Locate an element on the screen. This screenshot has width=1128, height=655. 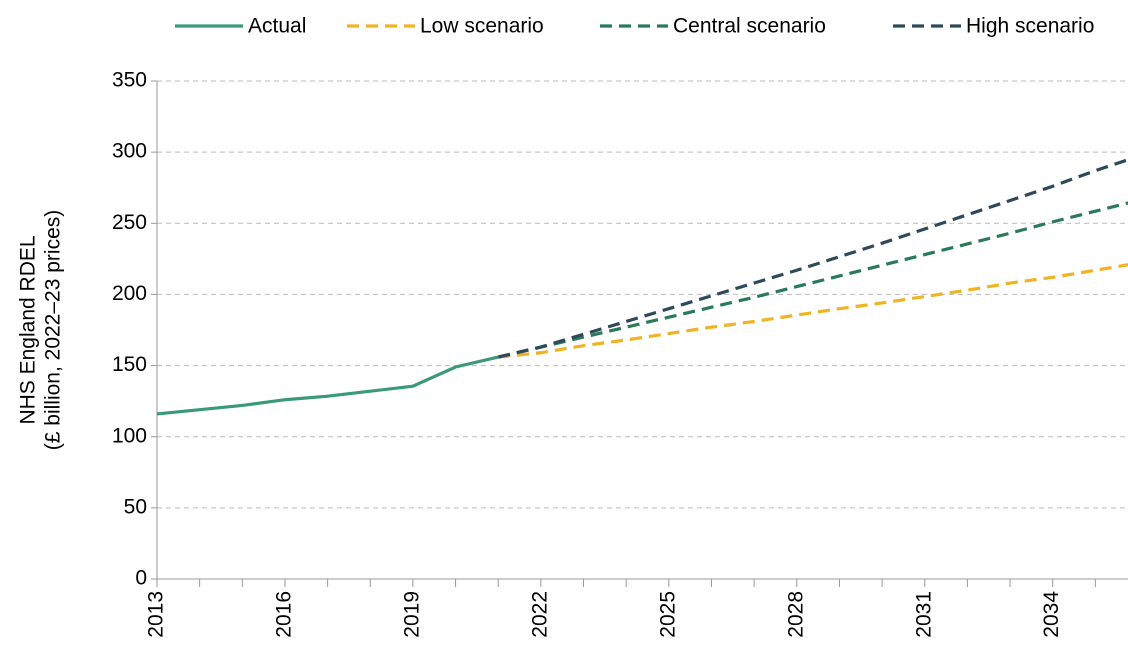
x-tick-label: 2034 is located at coordinates (1051, 614).